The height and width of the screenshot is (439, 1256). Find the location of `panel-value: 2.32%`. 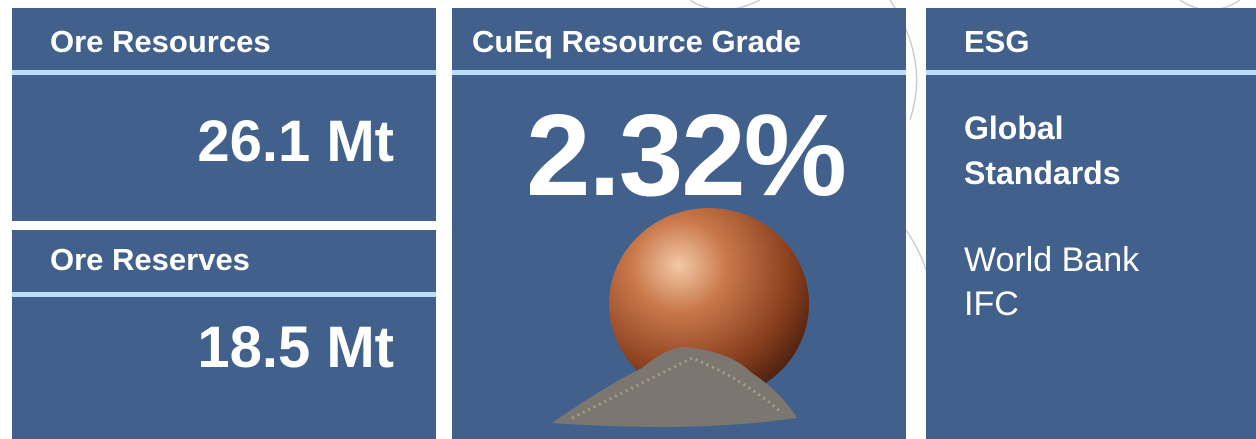

panel-value: 2.32% is located at coordinates (686, 155).